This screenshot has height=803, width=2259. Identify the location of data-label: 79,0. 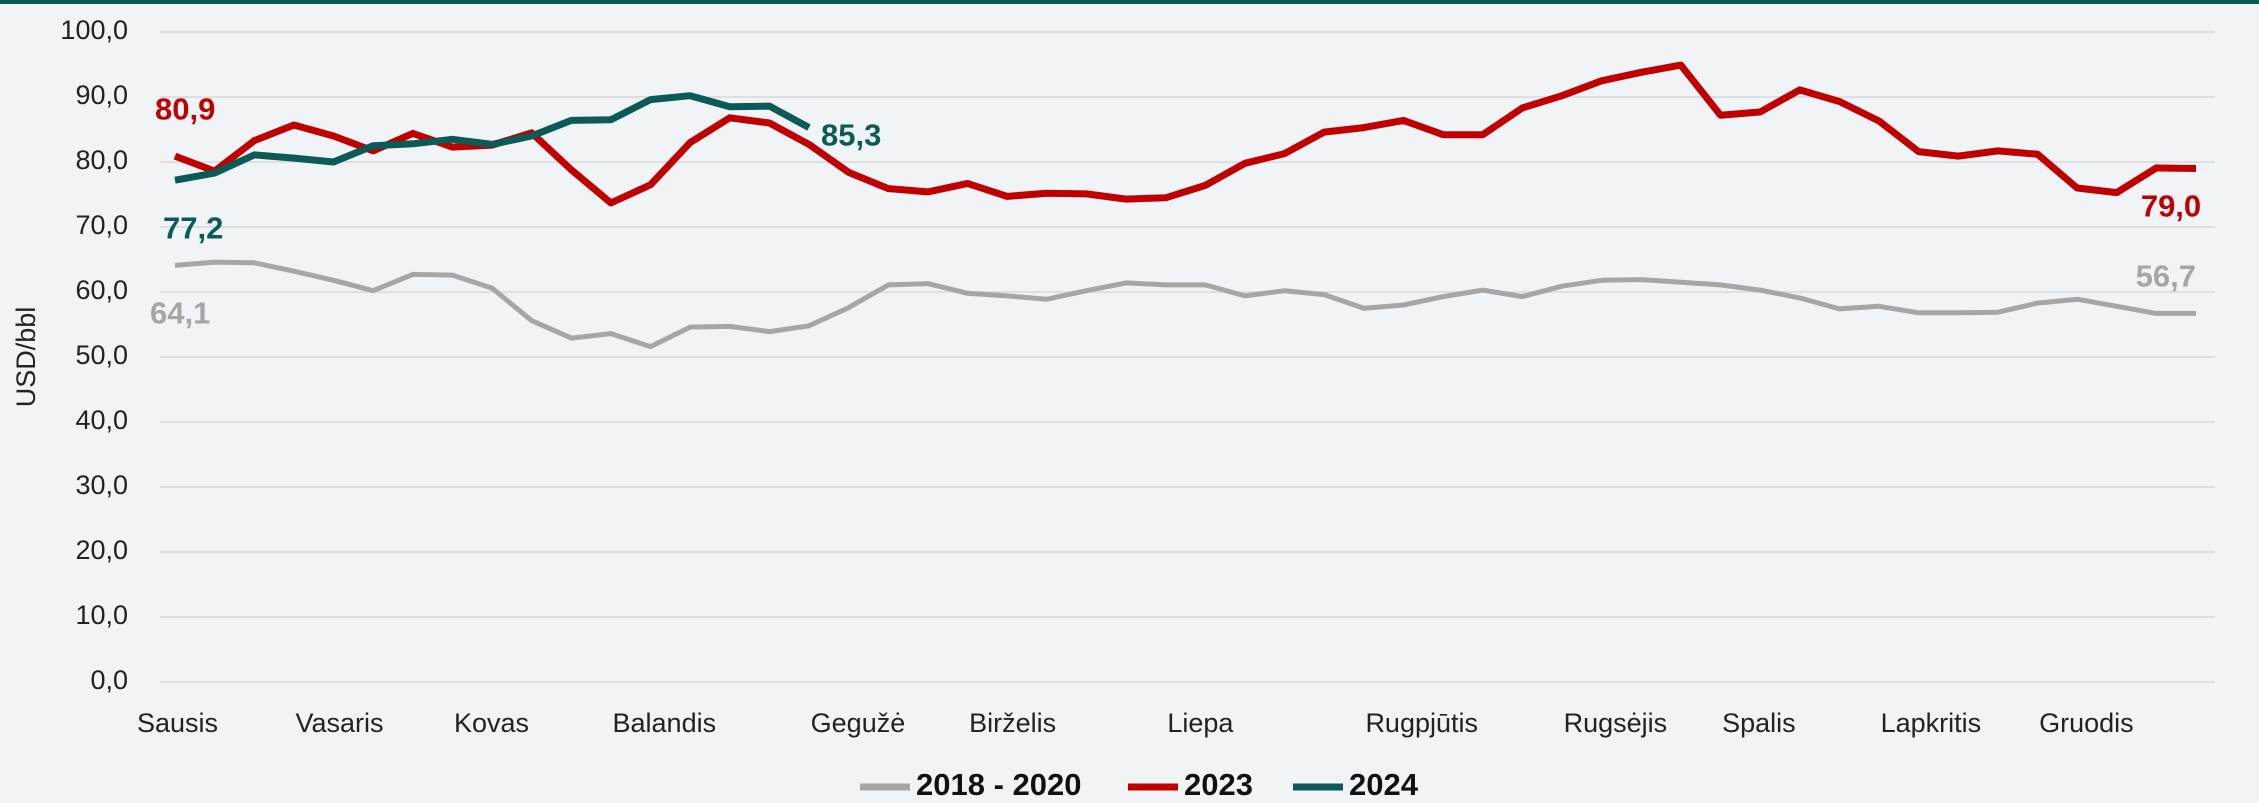
(2171, 206).